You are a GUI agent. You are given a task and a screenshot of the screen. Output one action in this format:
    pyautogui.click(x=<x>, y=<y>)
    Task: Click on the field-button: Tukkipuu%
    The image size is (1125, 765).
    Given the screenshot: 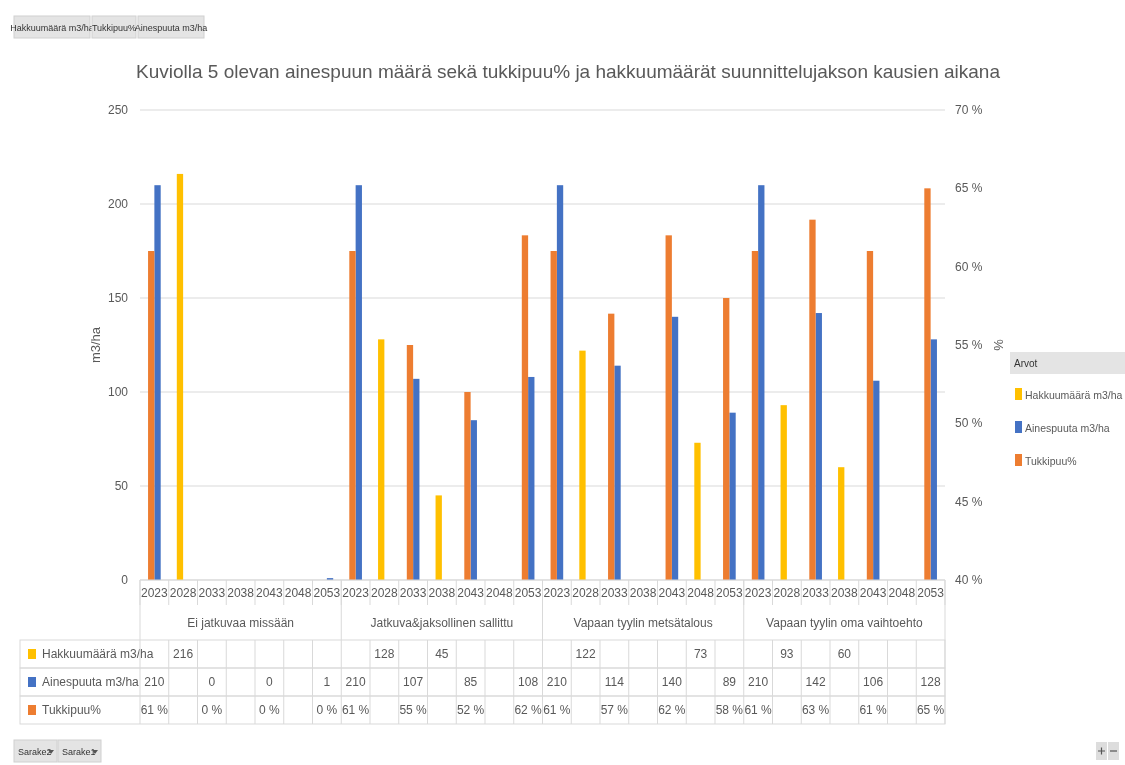 What is the action you would take?
    pyautogui.click(x=114, y=27)
    